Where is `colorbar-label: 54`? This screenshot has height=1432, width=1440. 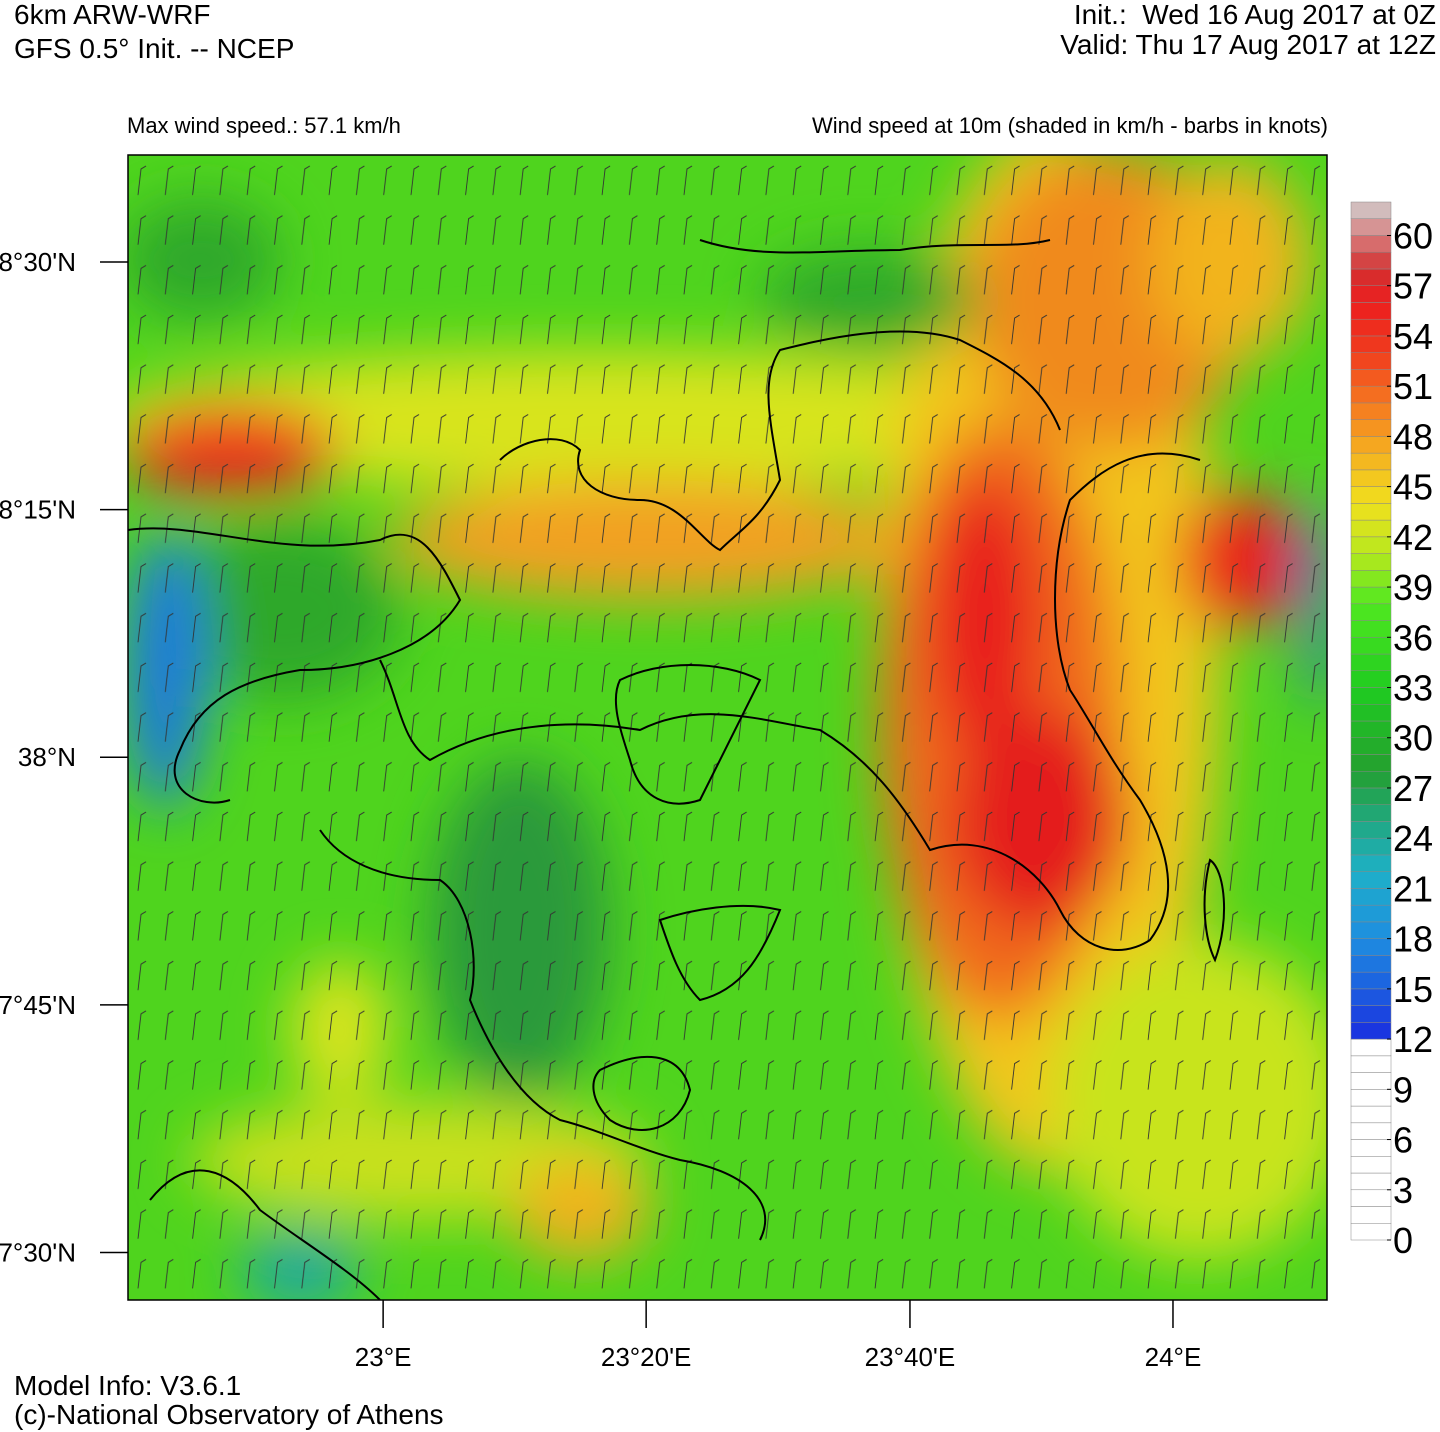 colorbar-label: 54 is located at coordinates (1413, 336).